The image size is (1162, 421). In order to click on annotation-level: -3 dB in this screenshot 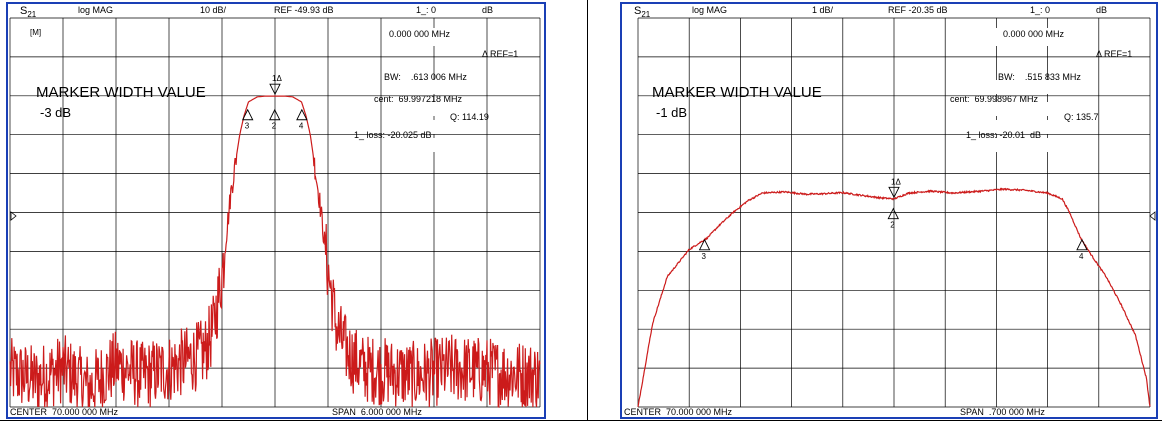, I will do `click(55, 112)`.